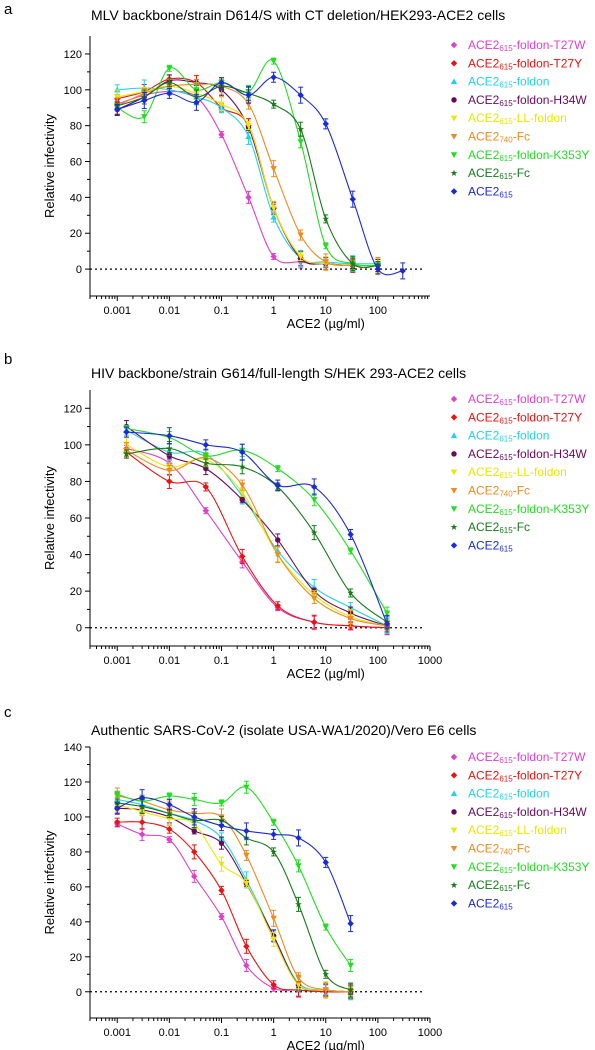  Describe the element at coordinates (76, 923) in the screenshot. I see `y-tick-label: 40` at that location.